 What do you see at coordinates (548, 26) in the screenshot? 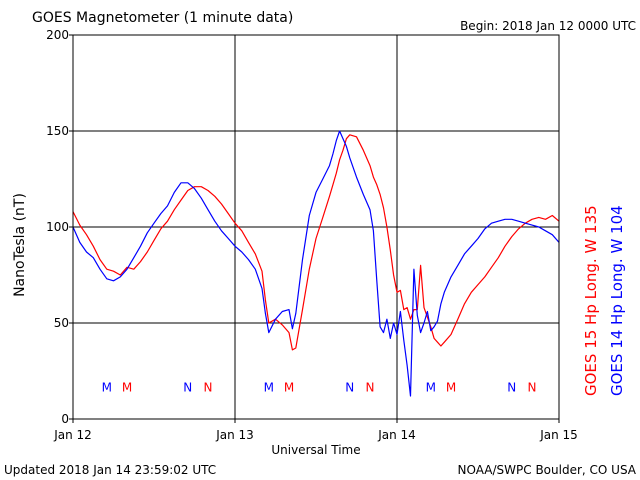
I see `begin-time: Begin: 2018 Jan 12 0000 UTC` at bounding box center [548, 26].